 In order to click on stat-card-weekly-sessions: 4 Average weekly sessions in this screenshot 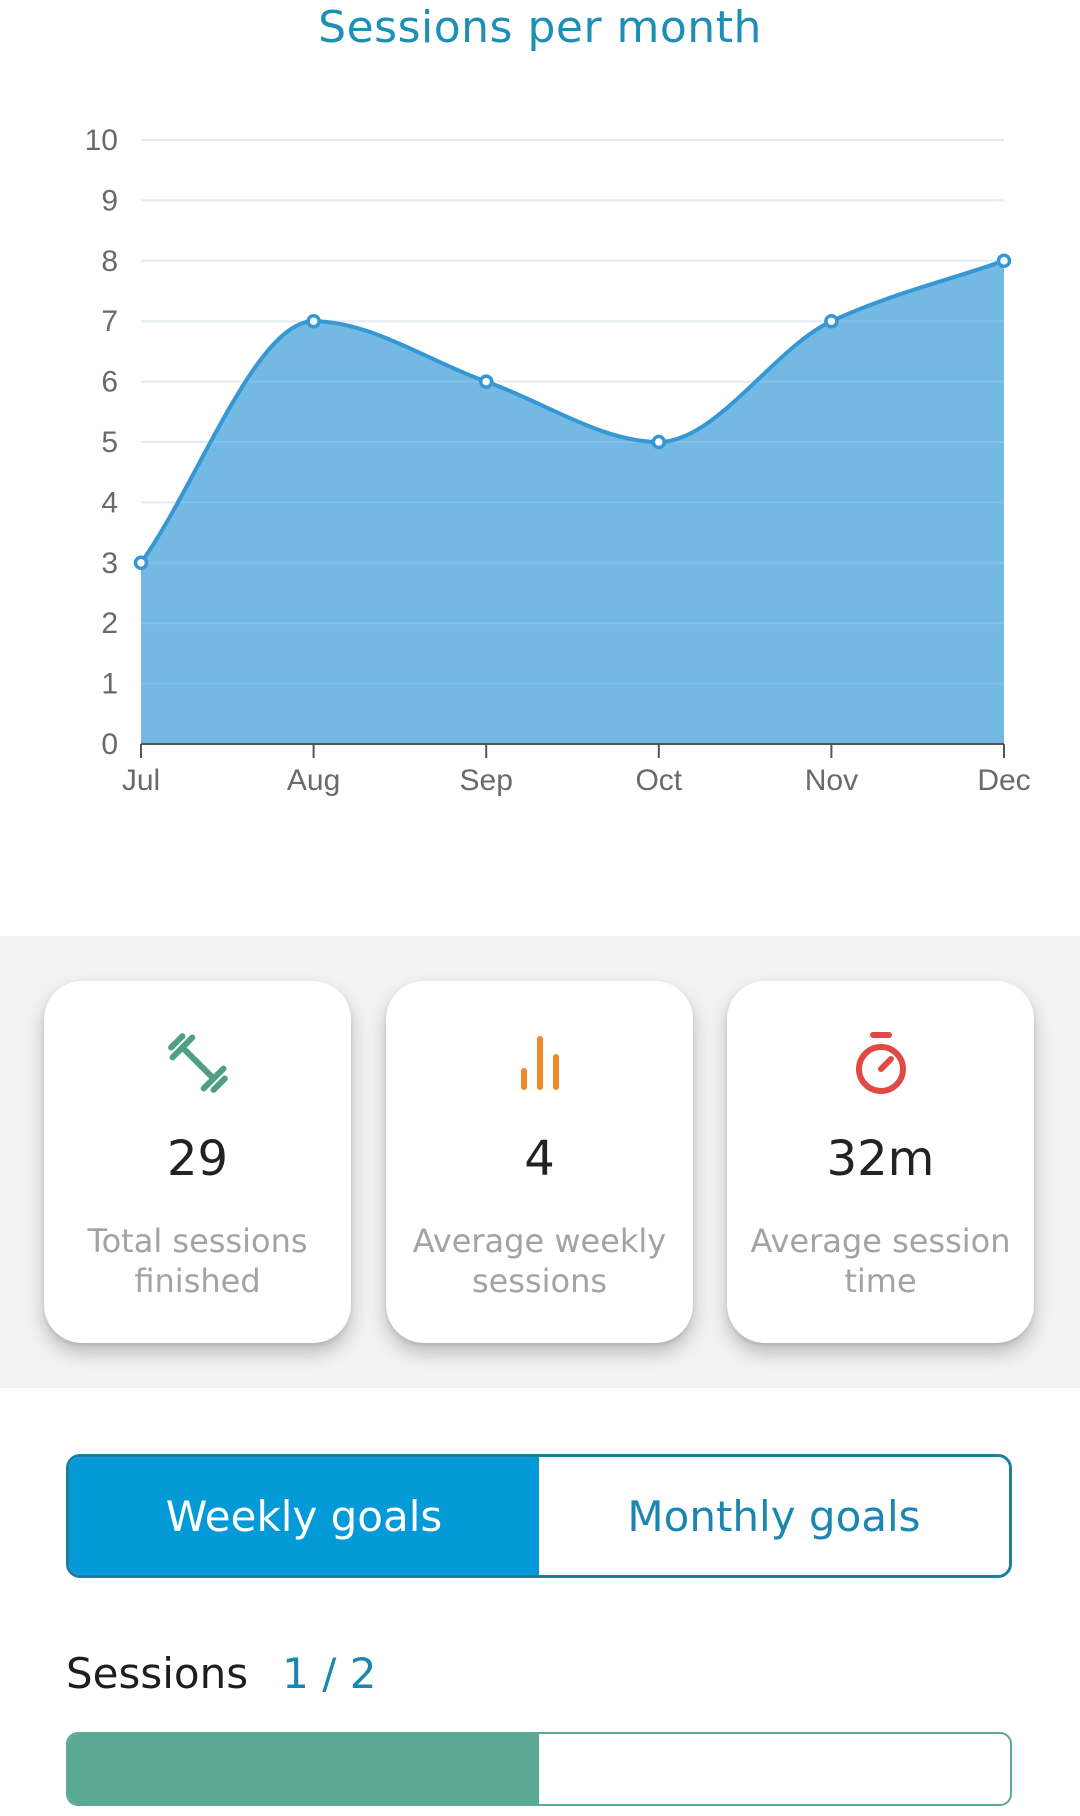, I will do `click(539, 1162)`.